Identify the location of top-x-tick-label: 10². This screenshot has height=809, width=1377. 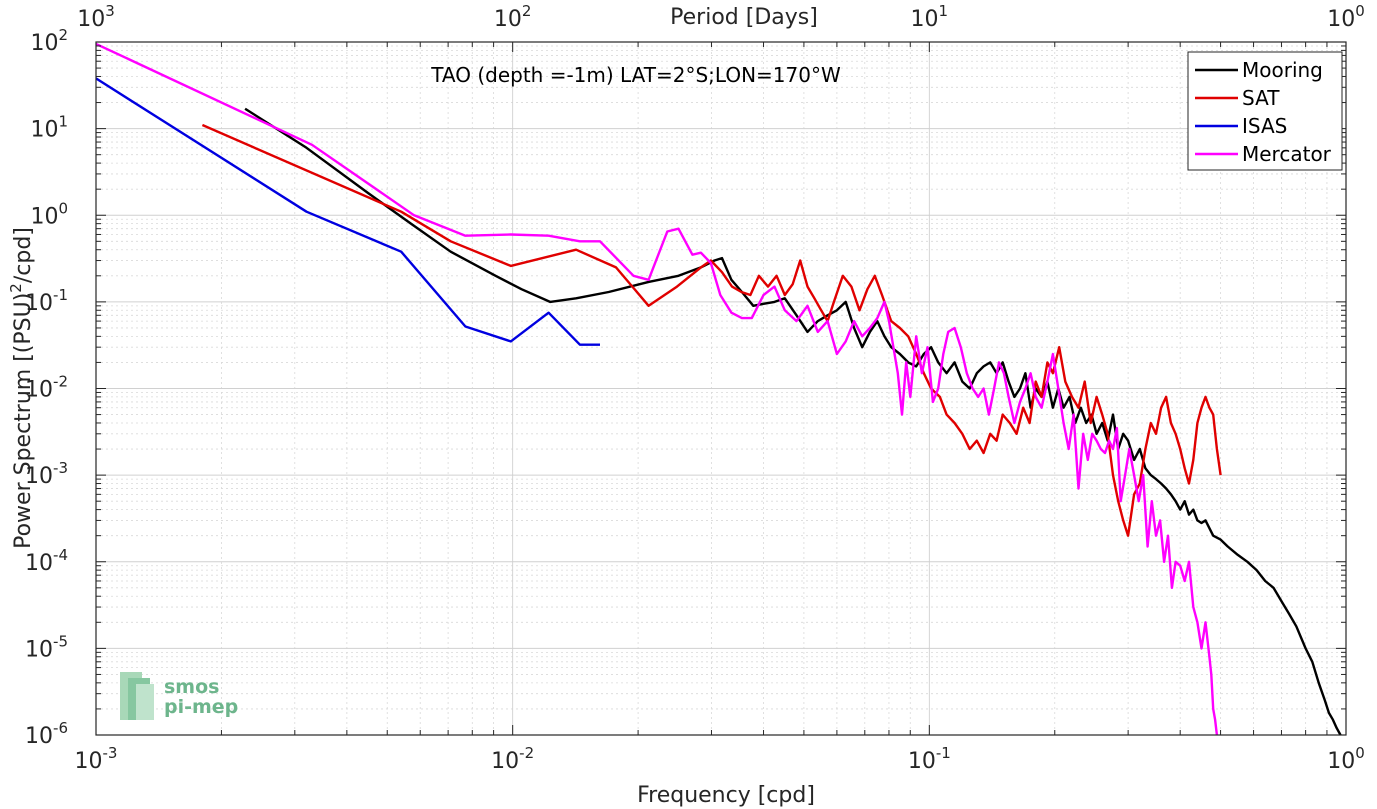
(513, 17).